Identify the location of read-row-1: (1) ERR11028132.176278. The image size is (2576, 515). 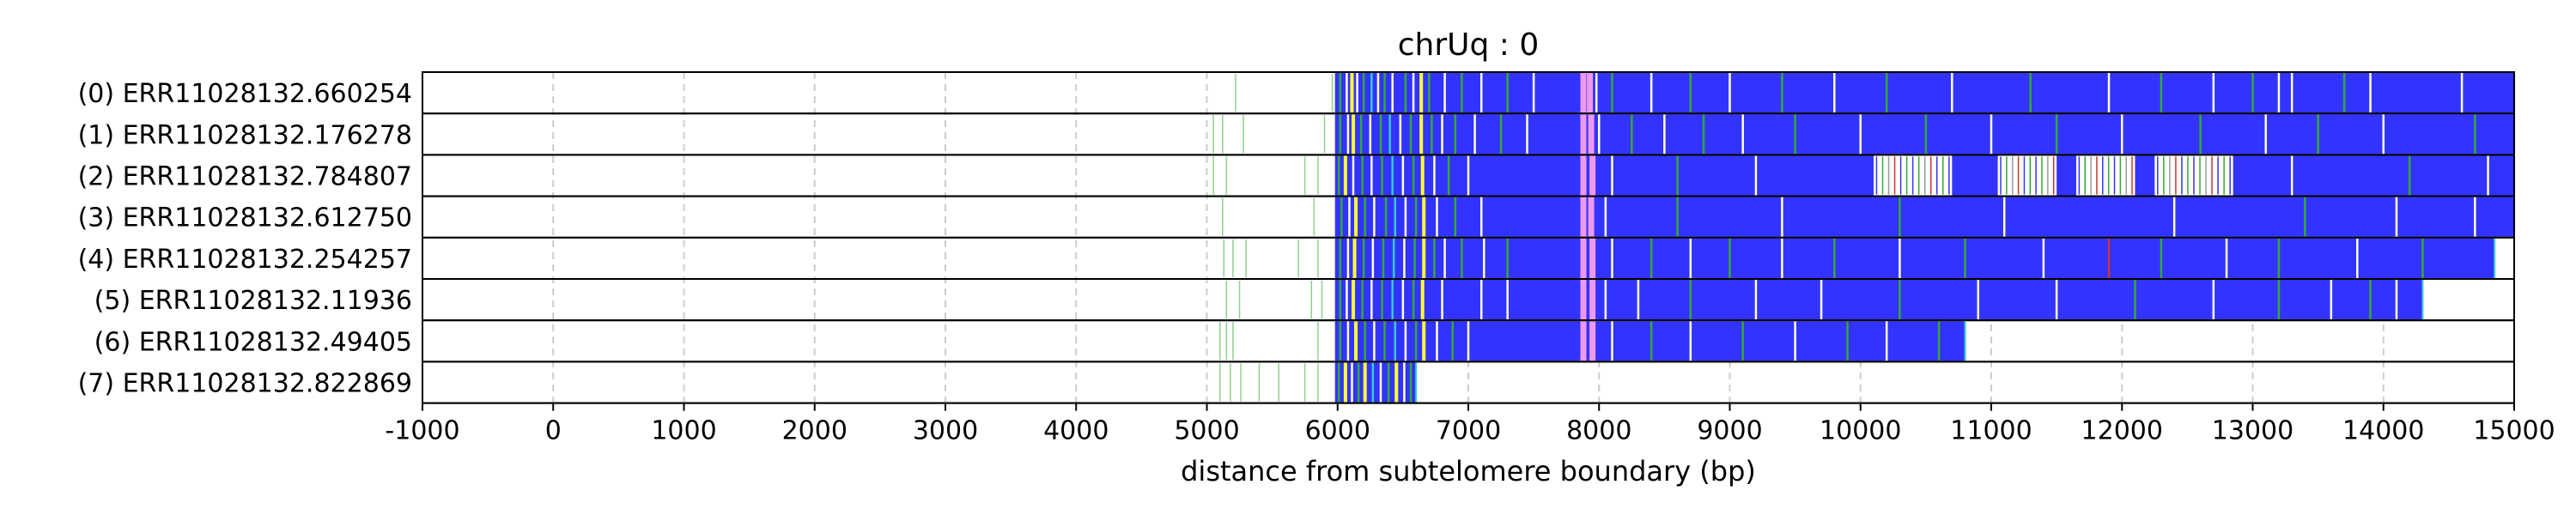
(1297, 134).